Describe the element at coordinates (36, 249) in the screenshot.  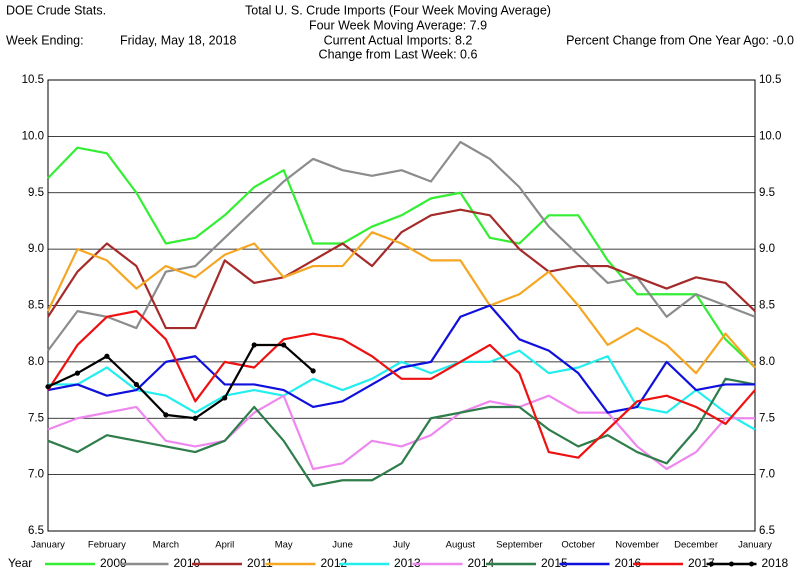
I see `y-tick-label: 9.0` at that location.